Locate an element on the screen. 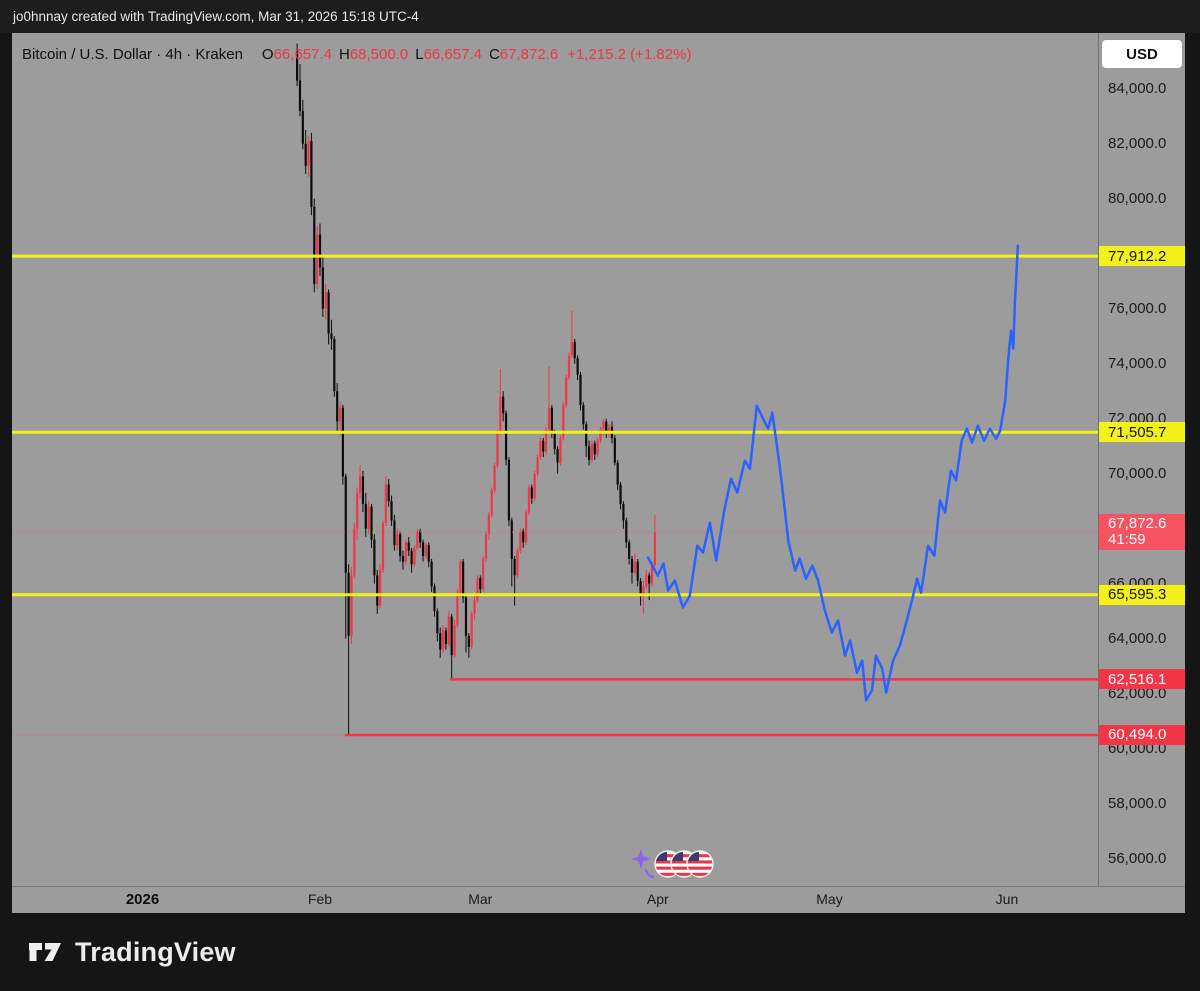 This screenshot has width=1200, height=991. emoji-watermark is located at coordinates (674, 864).